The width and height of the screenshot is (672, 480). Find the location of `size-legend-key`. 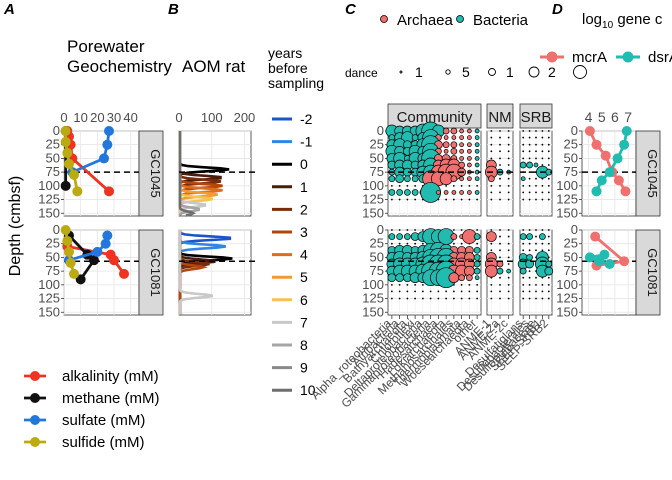

size-legend-key is located at coordinates (492, 72).